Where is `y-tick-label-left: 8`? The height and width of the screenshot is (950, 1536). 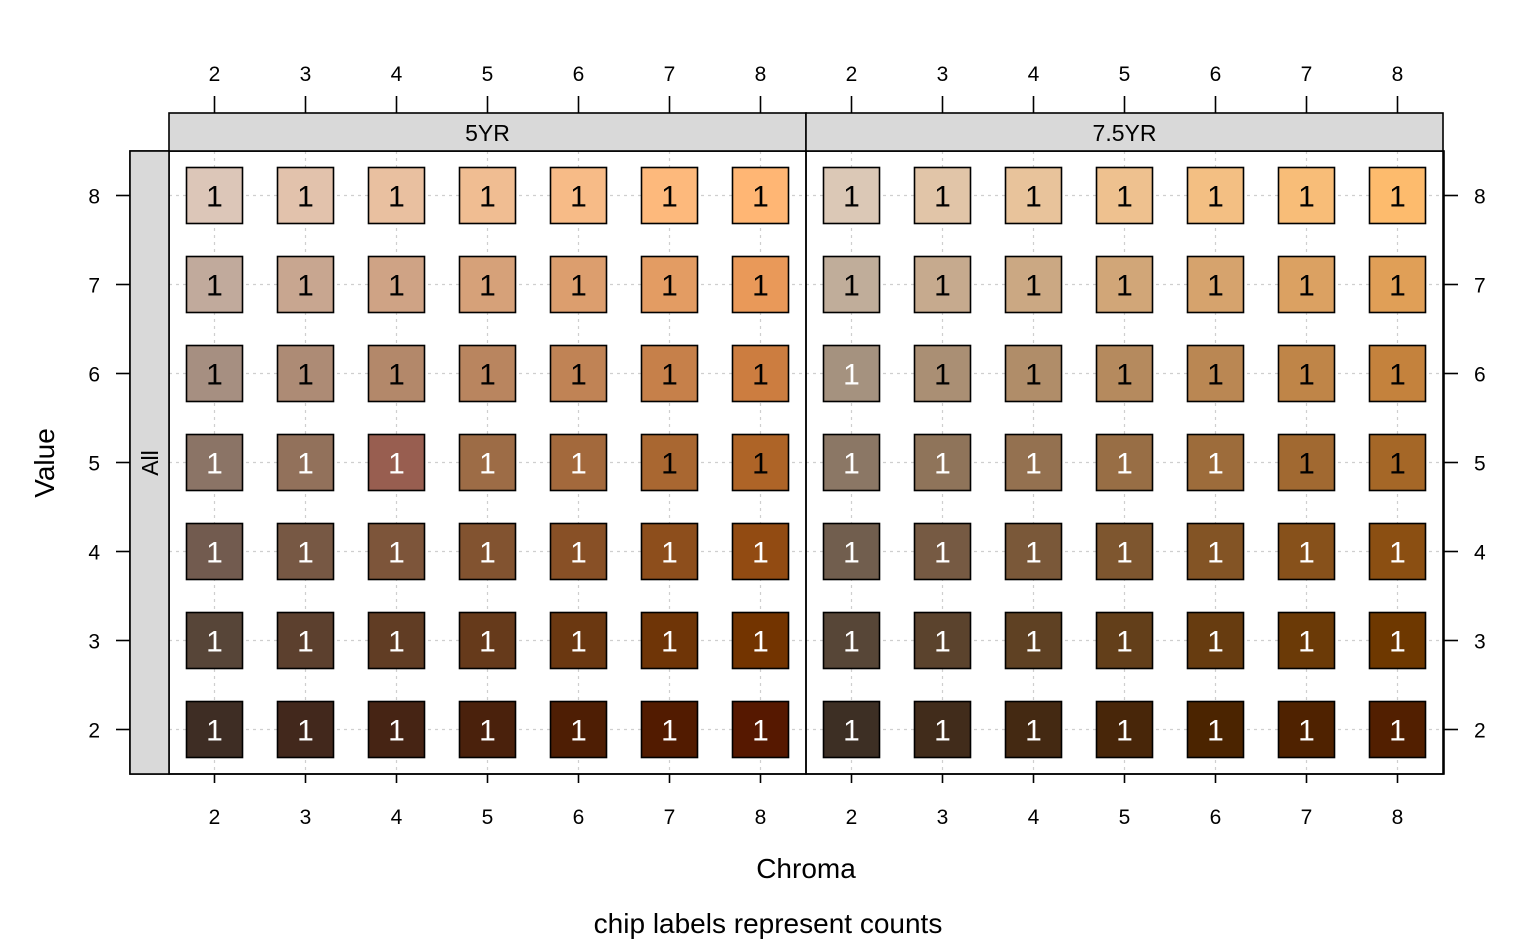
y-tick-label-left: 8 is located at coordinates (94, 197).